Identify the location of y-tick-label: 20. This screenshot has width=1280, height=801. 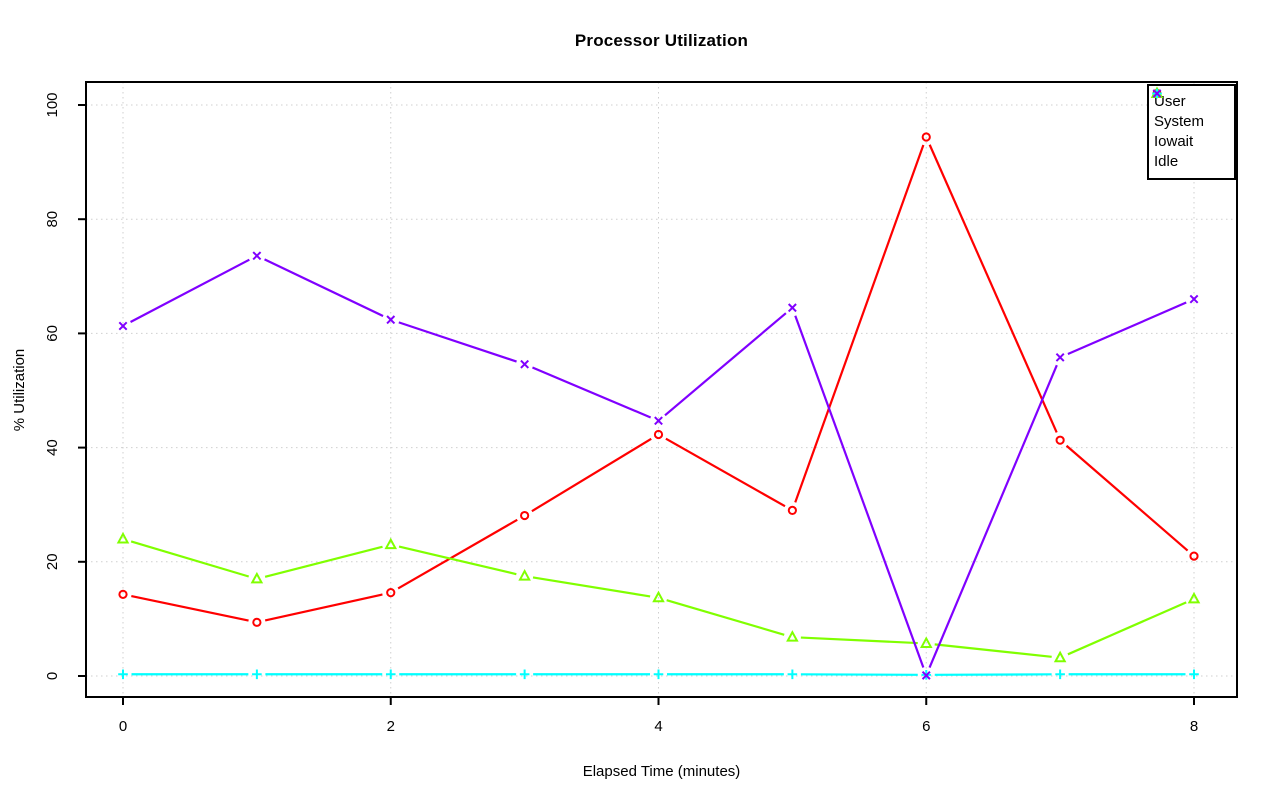
(52, 561).